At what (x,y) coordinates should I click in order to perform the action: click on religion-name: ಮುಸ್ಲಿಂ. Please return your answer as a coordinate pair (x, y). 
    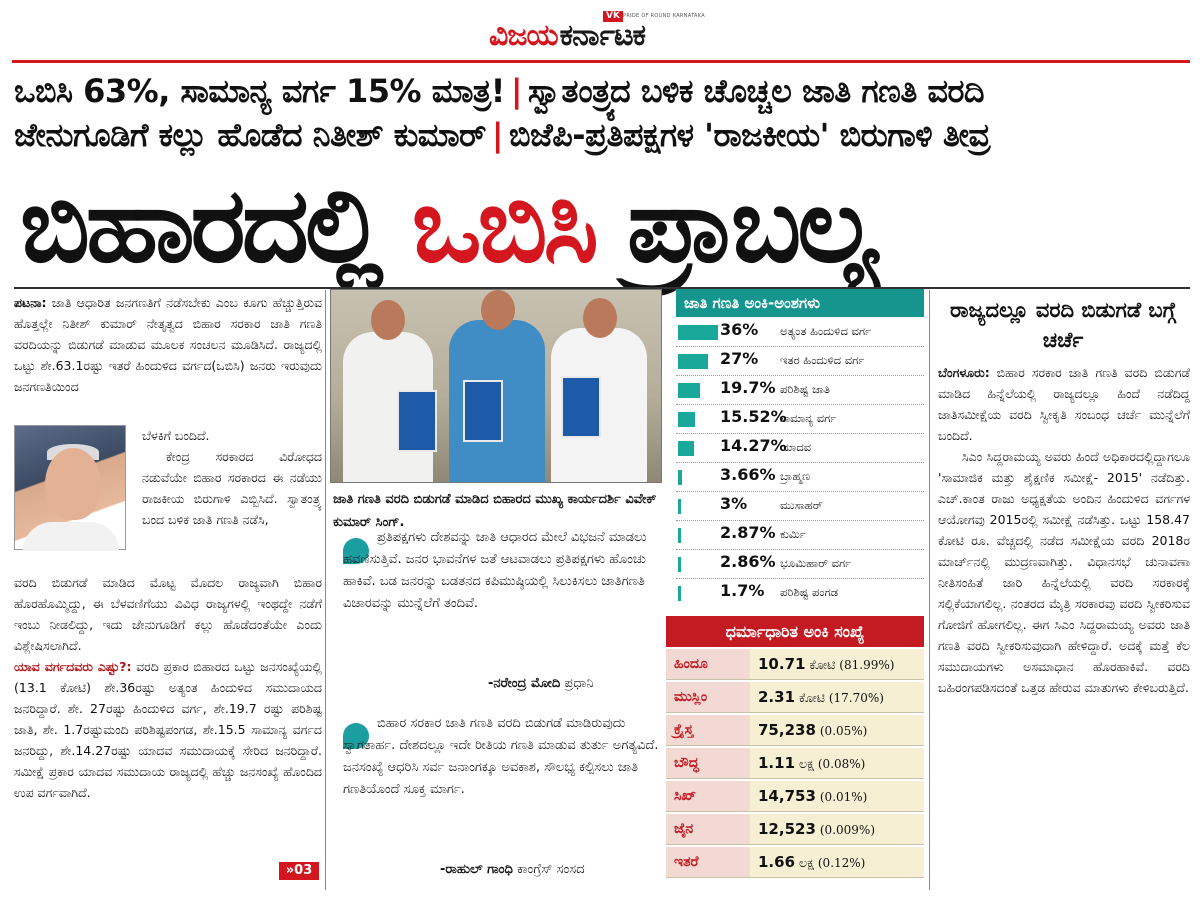
    Looking at the image, I should click on (708, 697).